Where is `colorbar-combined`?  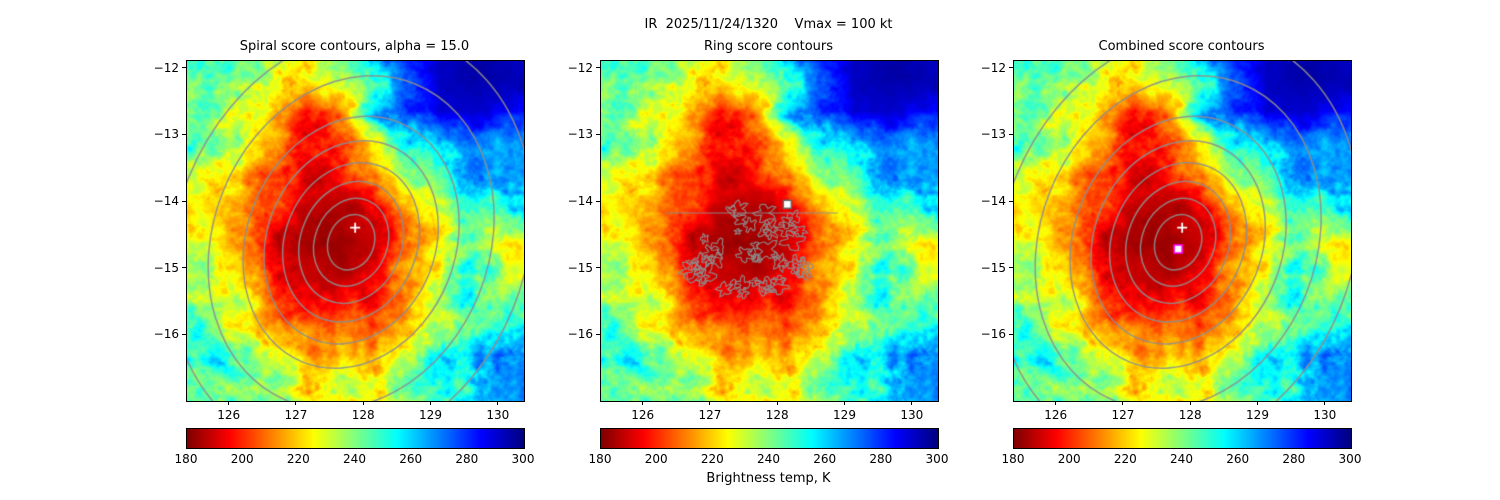
colorbar-combined is located at coordinates (1182, 438).